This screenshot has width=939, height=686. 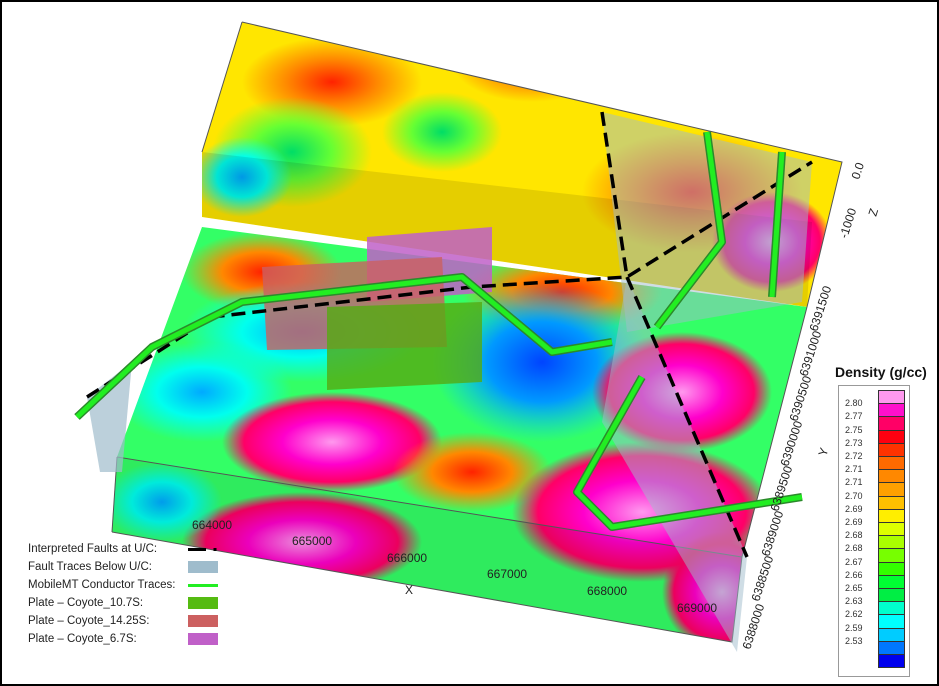 I want to click on z-tick-label: 0.0, so click(x=858, y=170).